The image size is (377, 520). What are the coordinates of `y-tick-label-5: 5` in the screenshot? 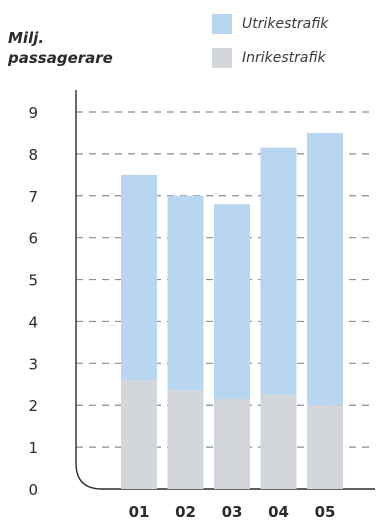 It's located at (33, 281).